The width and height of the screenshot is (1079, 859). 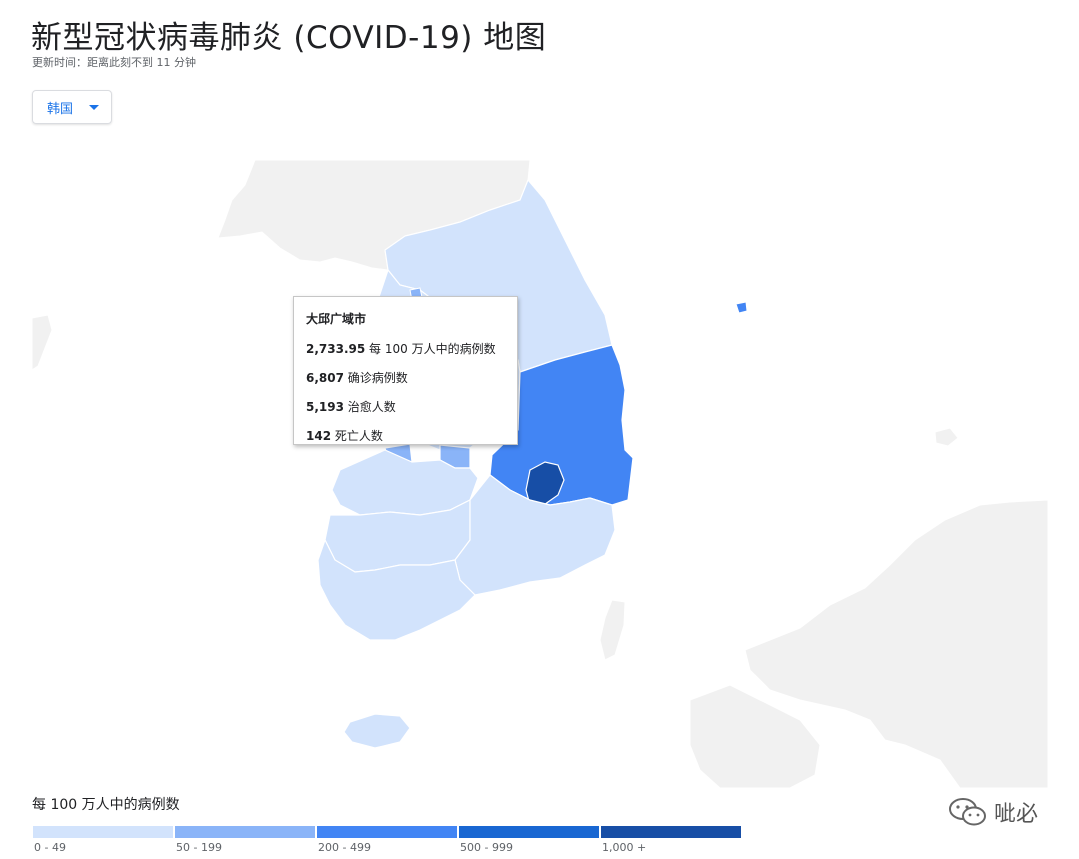 I want to click on legend-bin: 1,000 +, so click(x=671, y=840).